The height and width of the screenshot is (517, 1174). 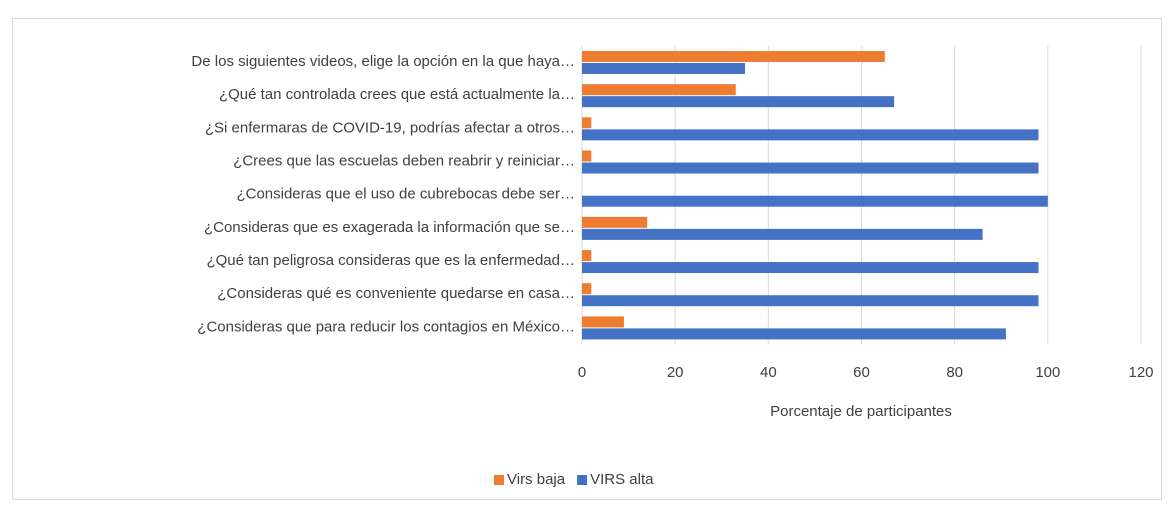 I want to click on x-axis-title: Porcentaje de participantes, so click(x=861, y=411).